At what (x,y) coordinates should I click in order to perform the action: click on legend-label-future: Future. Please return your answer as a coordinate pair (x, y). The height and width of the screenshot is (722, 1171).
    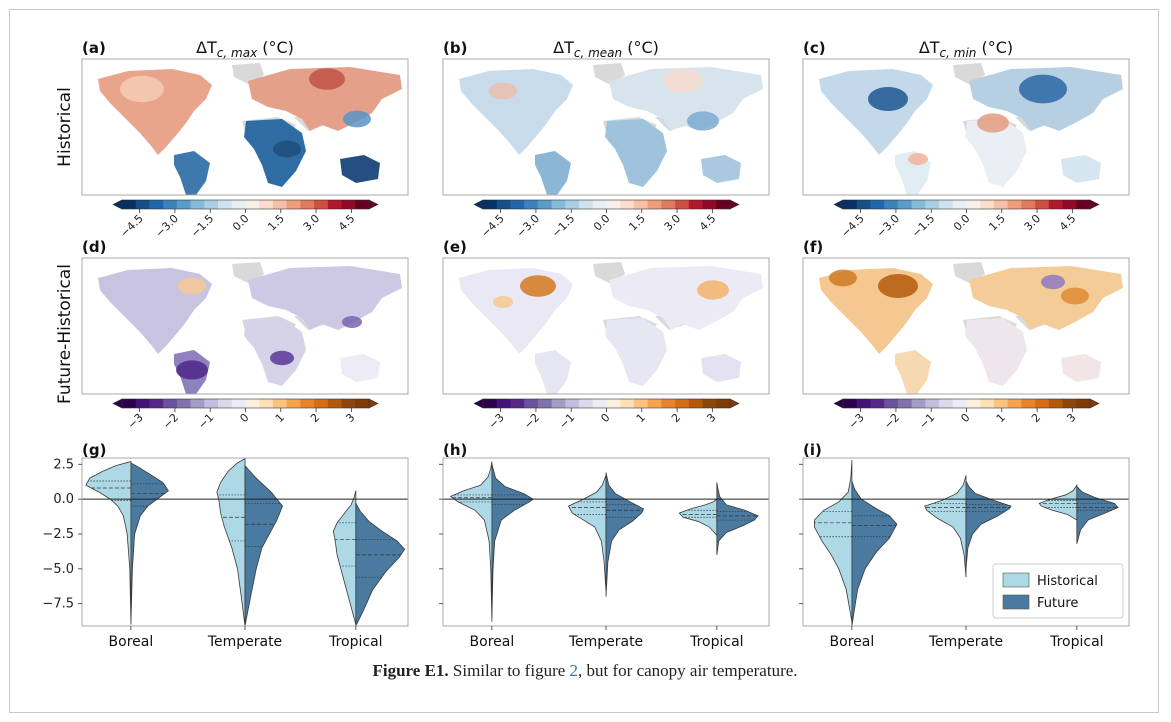
    Looking at the image, I should click on (1057, 603).